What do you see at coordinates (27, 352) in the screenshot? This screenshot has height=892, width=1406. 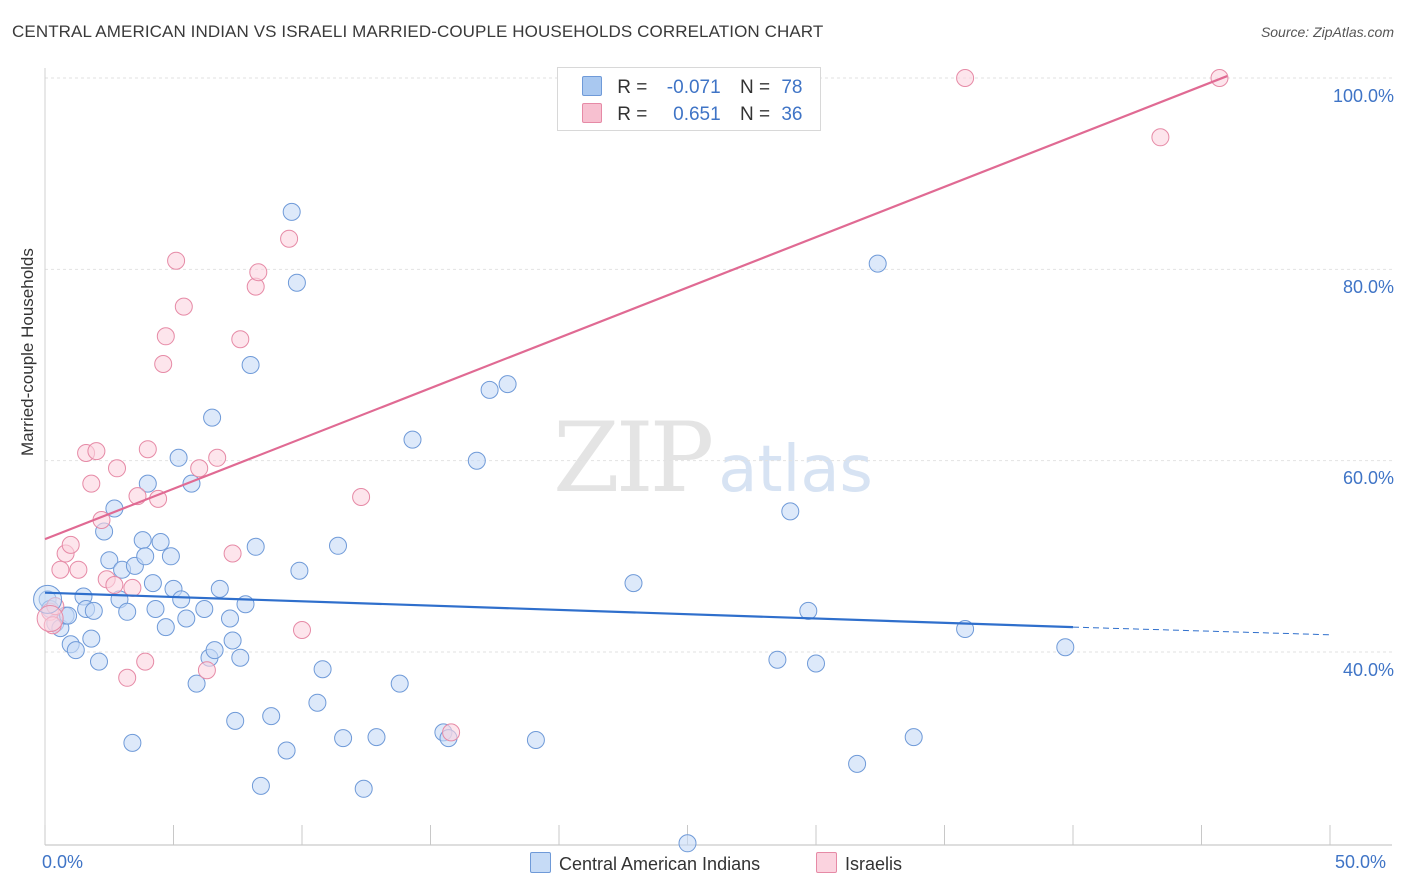 I see `y-axis-label: Married-couple Households` at bounding box center [27, 352].